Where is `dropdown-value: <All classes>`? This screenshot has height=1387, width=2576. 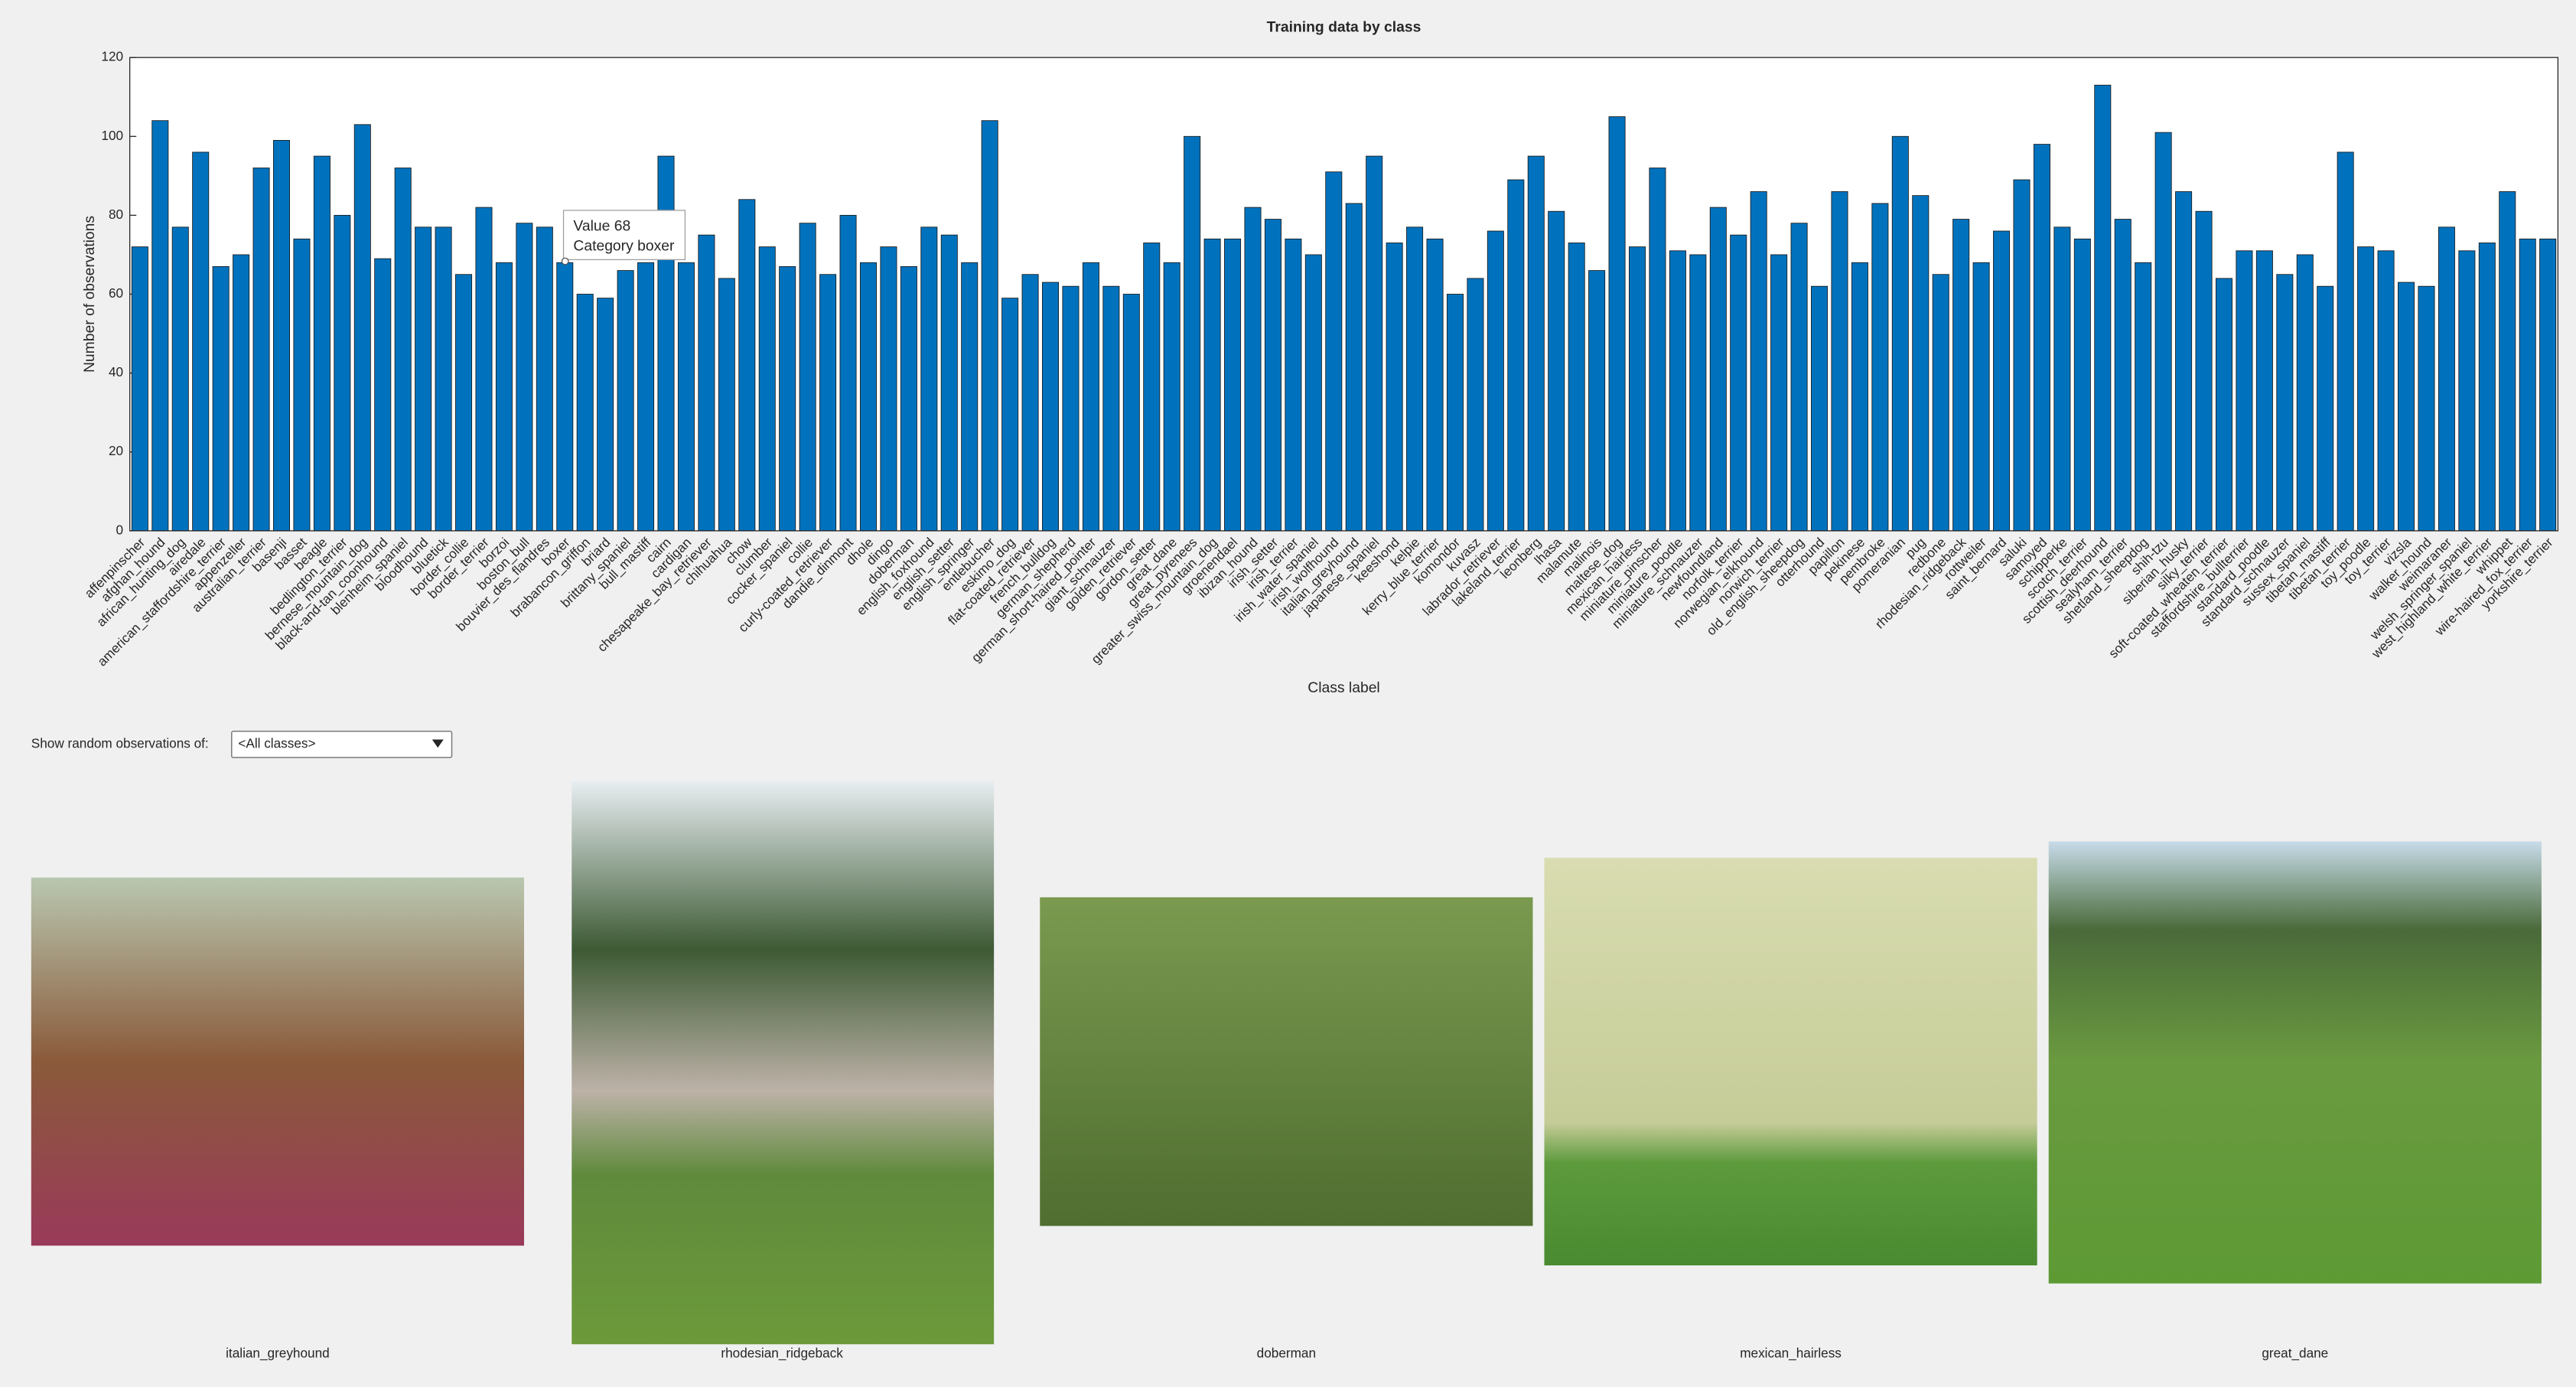 dropdown-value: <All classes> is located at coordinates (277, 743).